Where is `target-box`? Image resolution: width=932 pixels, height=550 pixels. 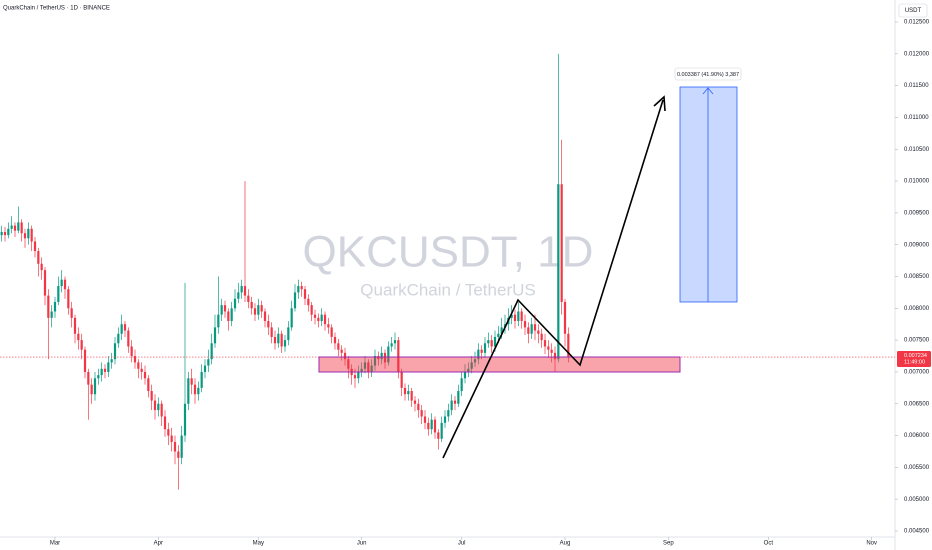
target-box is located at coordinates (708, 194).